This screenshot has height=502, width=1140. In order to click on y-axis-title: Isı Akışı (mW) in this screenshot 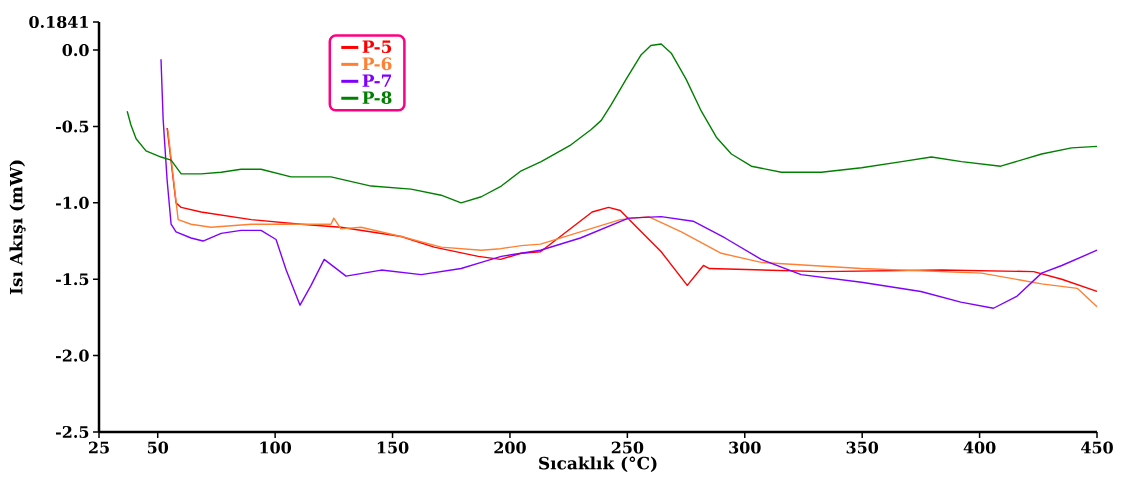, I will do `click(17, 227)`.